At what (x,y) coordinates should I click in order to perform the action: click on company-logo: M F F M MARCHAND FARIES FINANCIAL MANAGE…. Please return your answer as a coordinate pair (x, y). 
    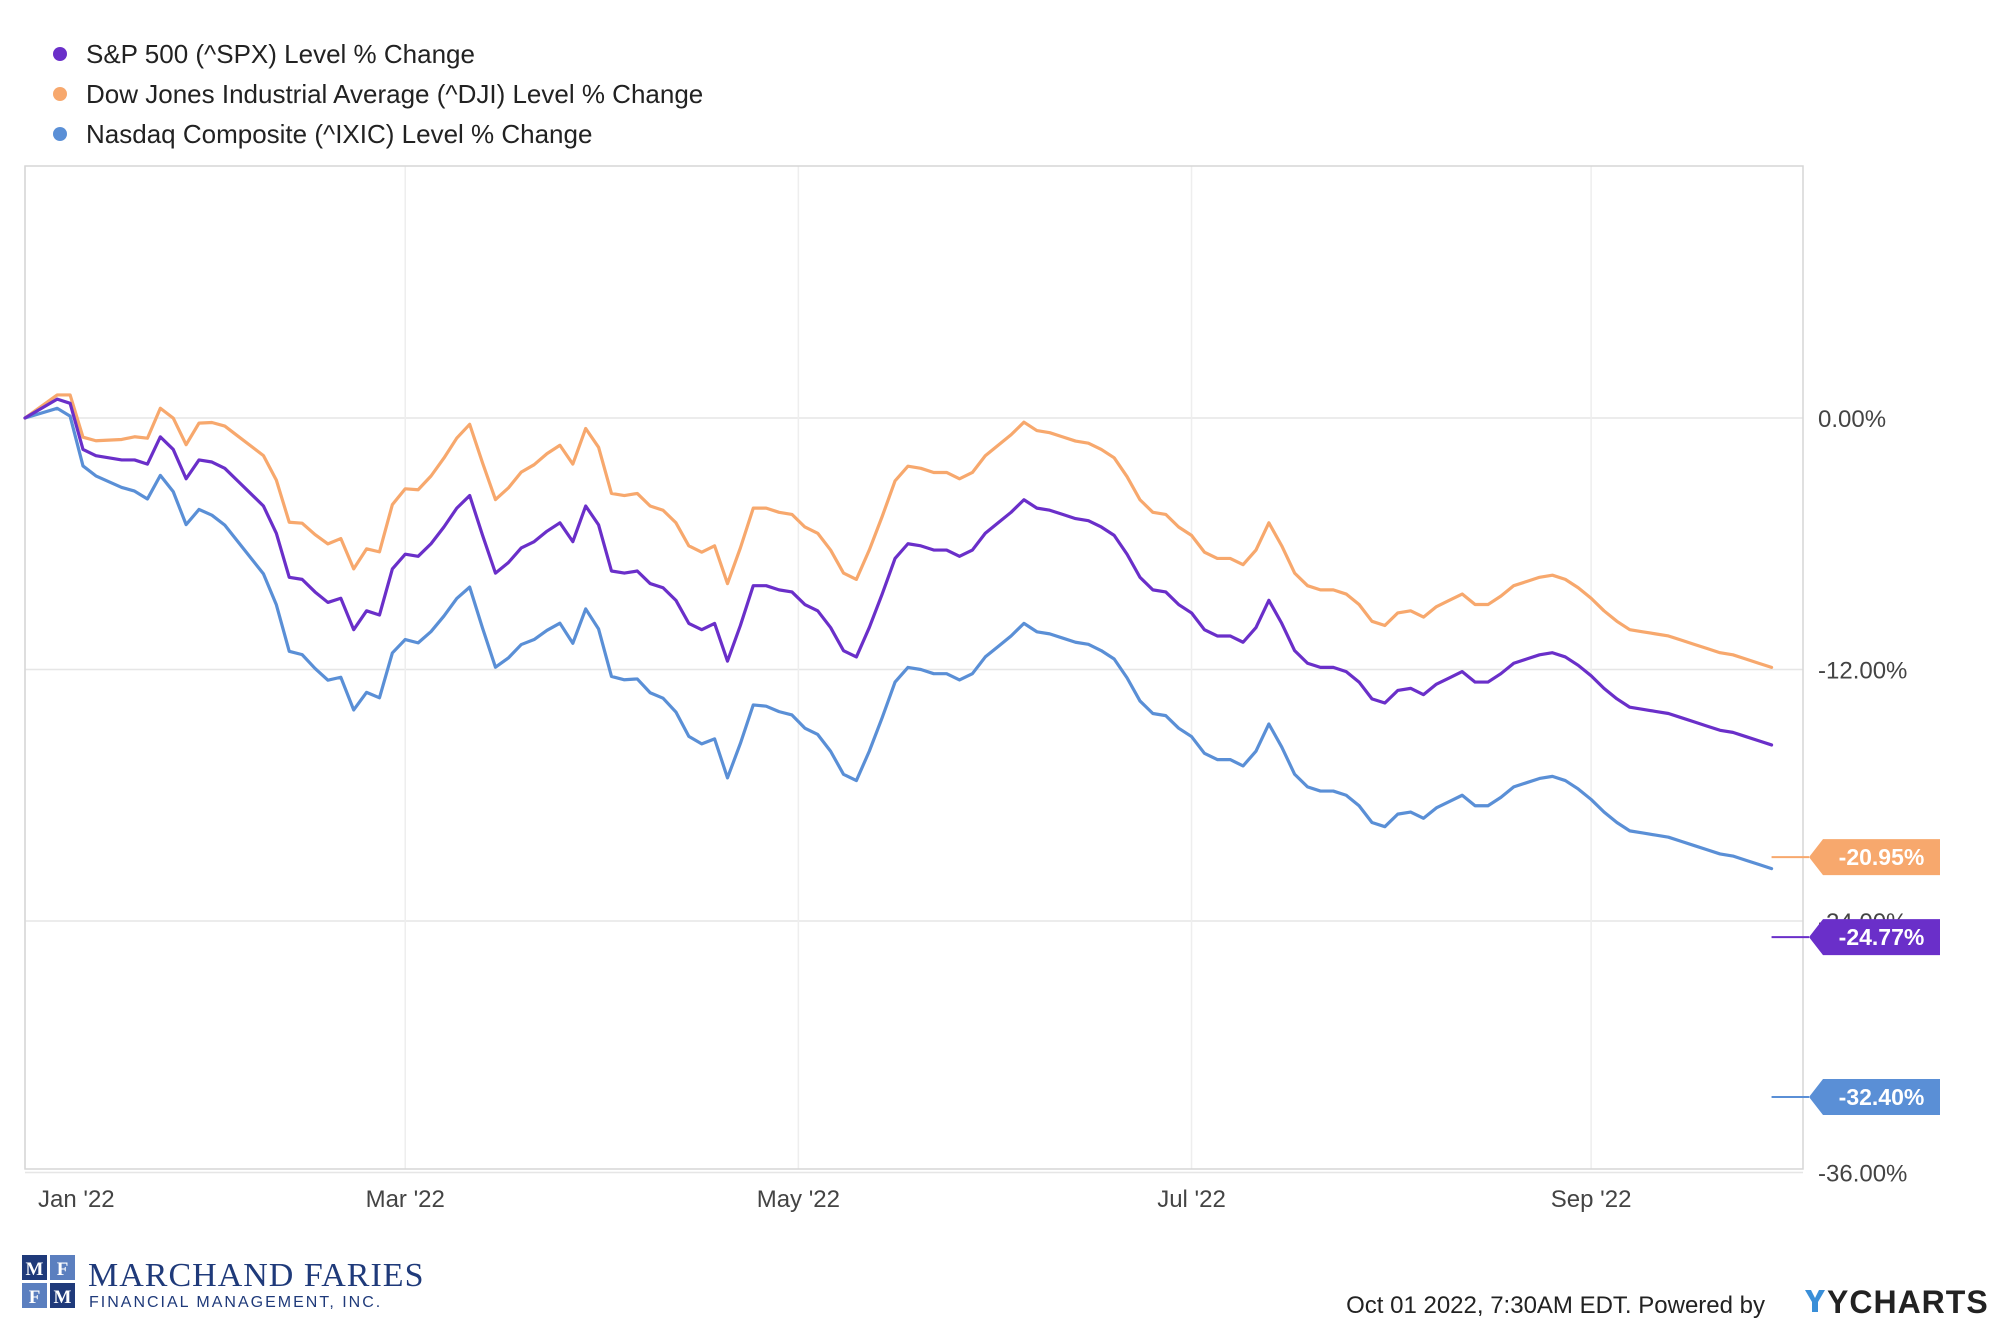
    Looking at the image, I should click on (223, 1283).